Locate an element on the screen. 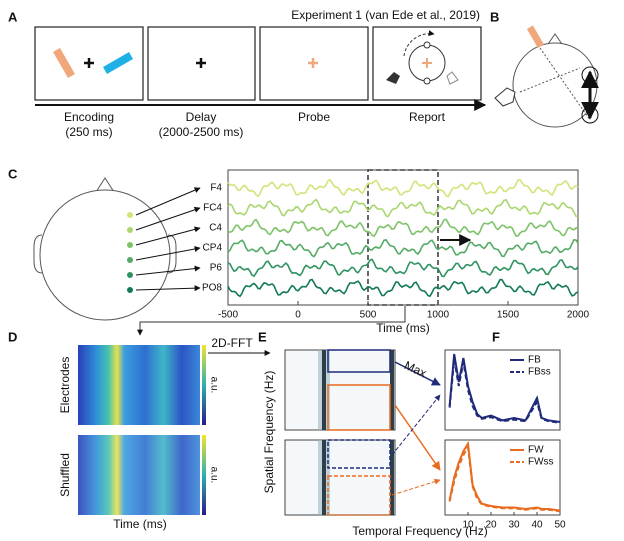  head-b is located at coordinates (546, 76).